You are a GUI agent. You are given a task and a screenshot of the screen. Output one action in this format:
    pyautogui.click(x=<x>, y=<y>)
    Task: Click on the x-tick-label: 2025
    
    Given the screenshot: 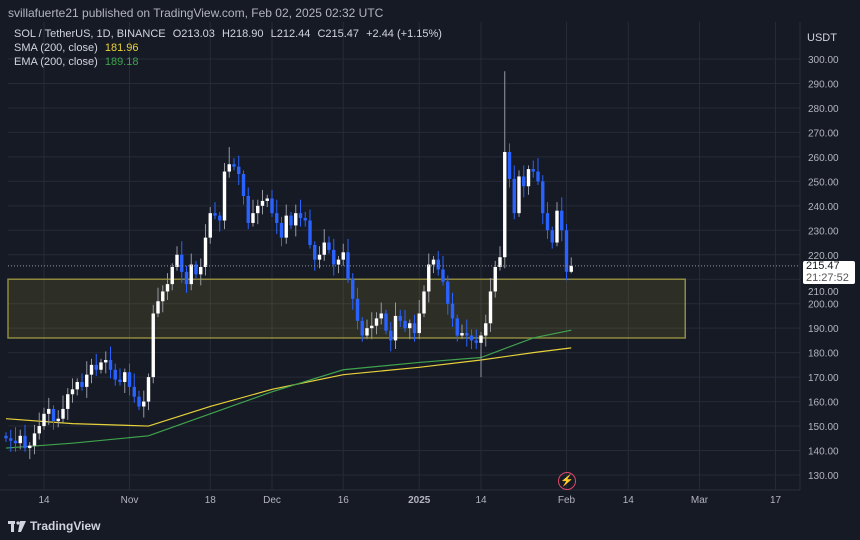 What is the action you would take?
    pyautogui.click(x=419, y=500)
    